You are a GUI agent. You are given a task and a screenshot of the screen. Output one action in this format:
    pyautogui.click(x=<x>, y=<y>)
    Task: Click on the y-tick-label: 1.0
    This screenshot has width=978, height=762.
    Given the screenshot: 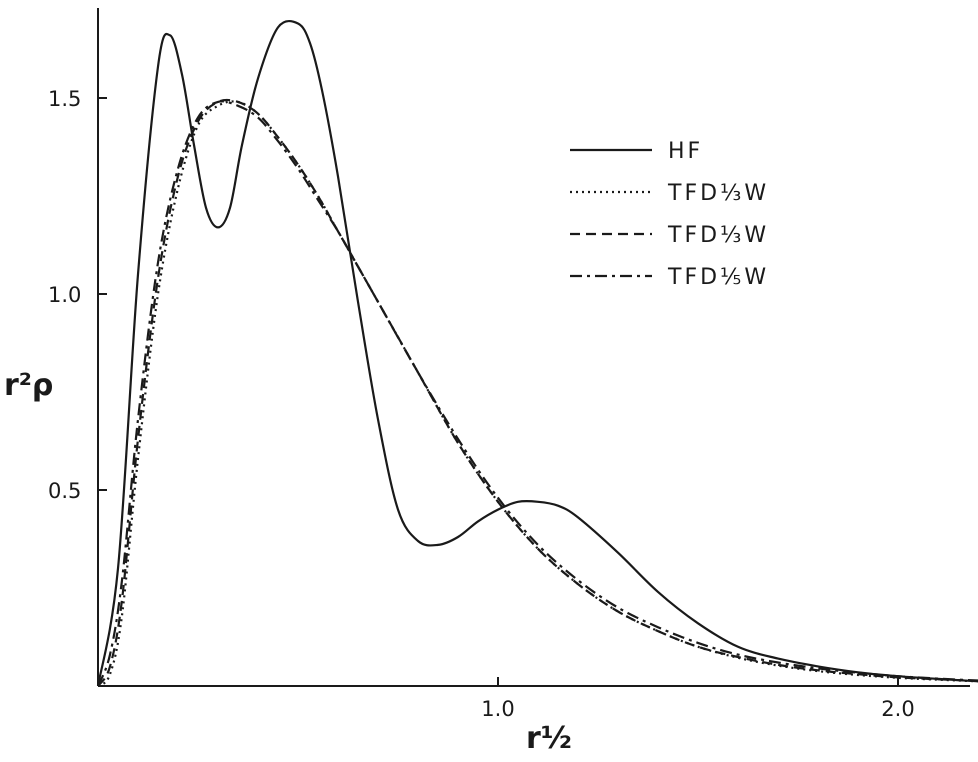 What is the action you would take?
    pyautogui.click(x=64, y=295)
    